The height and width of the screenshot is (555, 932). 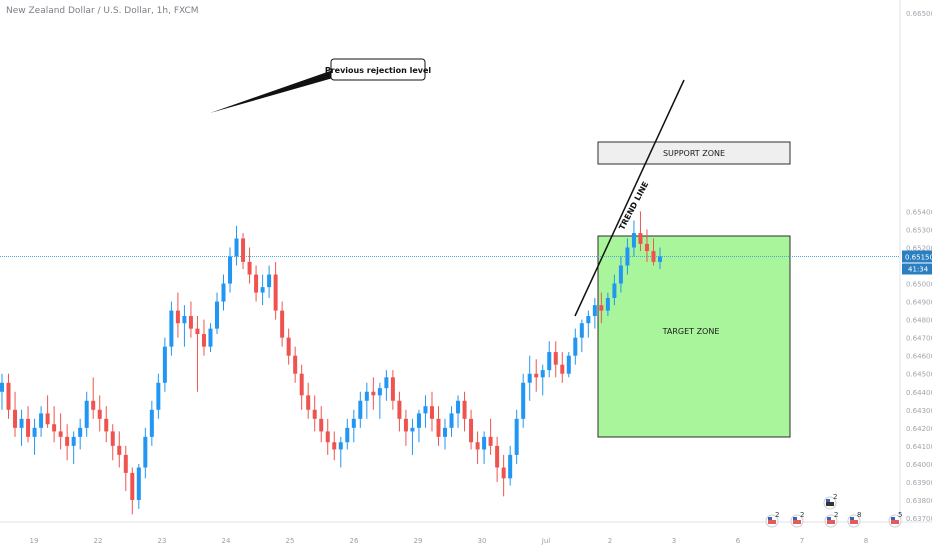 What do you see at coordinates (694, 153) in the screenshot?
I see `support-zone-box` at bounding box center [694, 153].